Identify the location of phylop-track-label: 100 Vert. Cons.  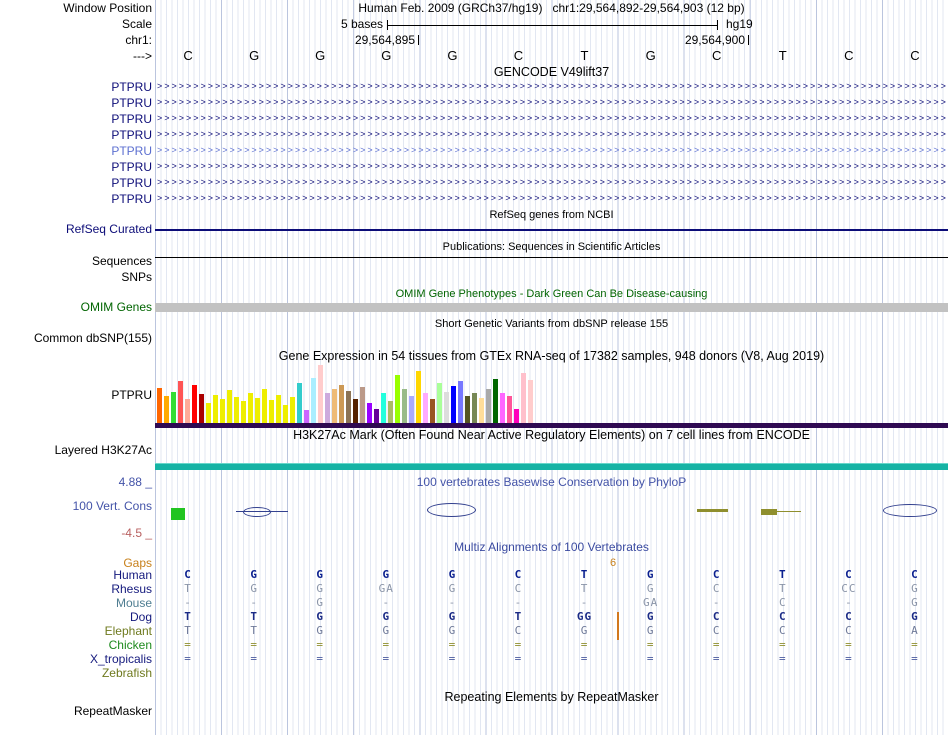
(112, 506).